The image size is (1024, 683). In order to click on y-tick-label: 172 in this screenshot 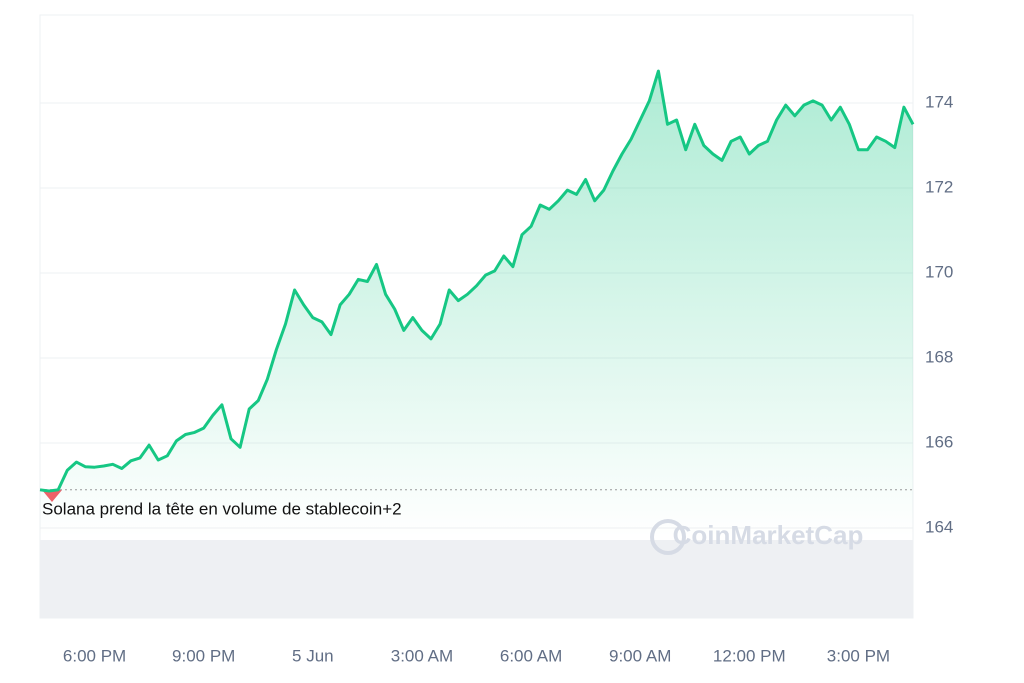, I will do `click(939, 186)`.